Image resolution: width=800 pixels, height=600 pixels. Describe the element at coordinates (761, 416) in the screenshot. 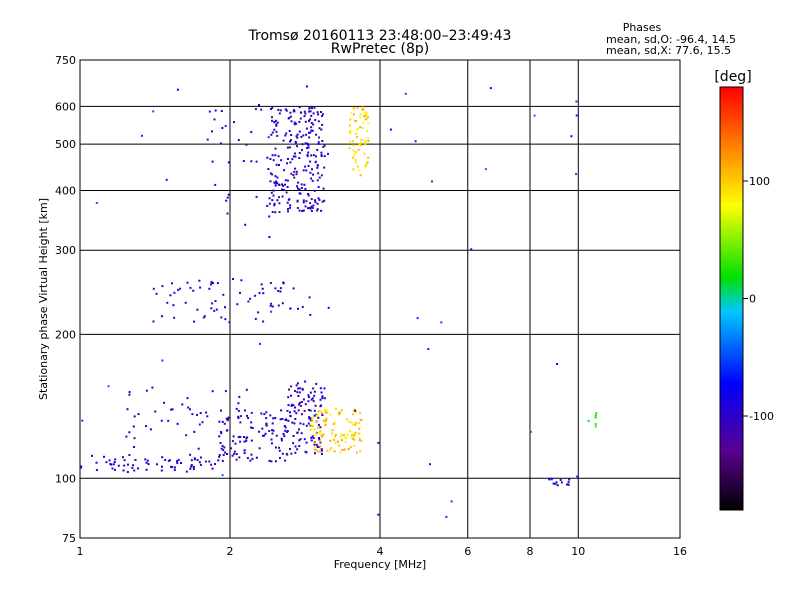

I see `colorbar-tick-label: -100` at that location.